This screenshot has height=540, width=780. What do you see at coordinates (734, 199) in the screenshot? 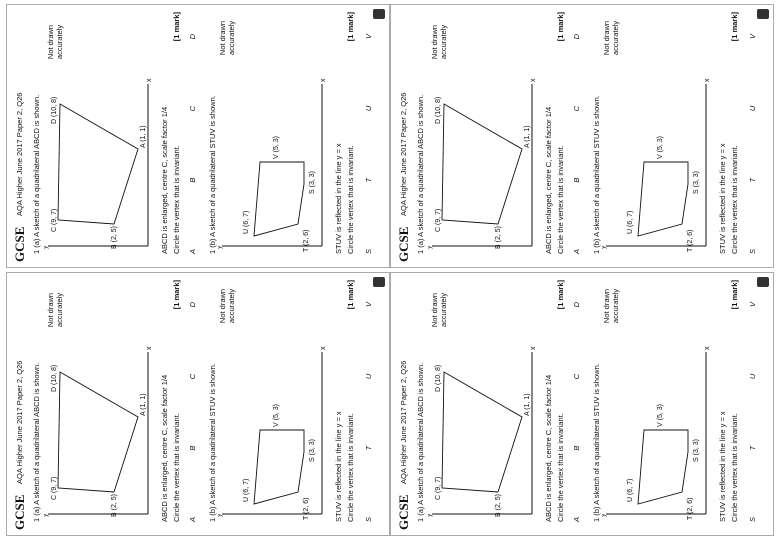
I see `circle-instruction-b: Circle the vertex that is invariant.` at bounding box center [734, 199].